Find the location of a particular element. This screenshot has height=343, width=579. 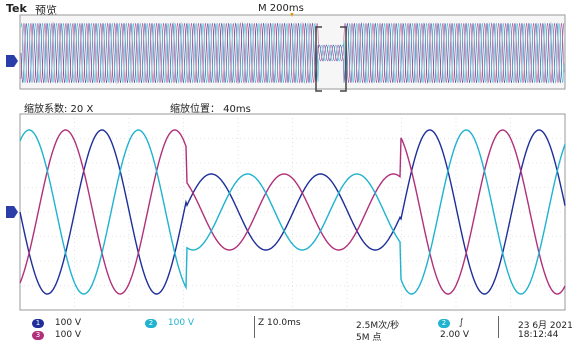

zoom-bracket-left is located at coordinates (318, 59).